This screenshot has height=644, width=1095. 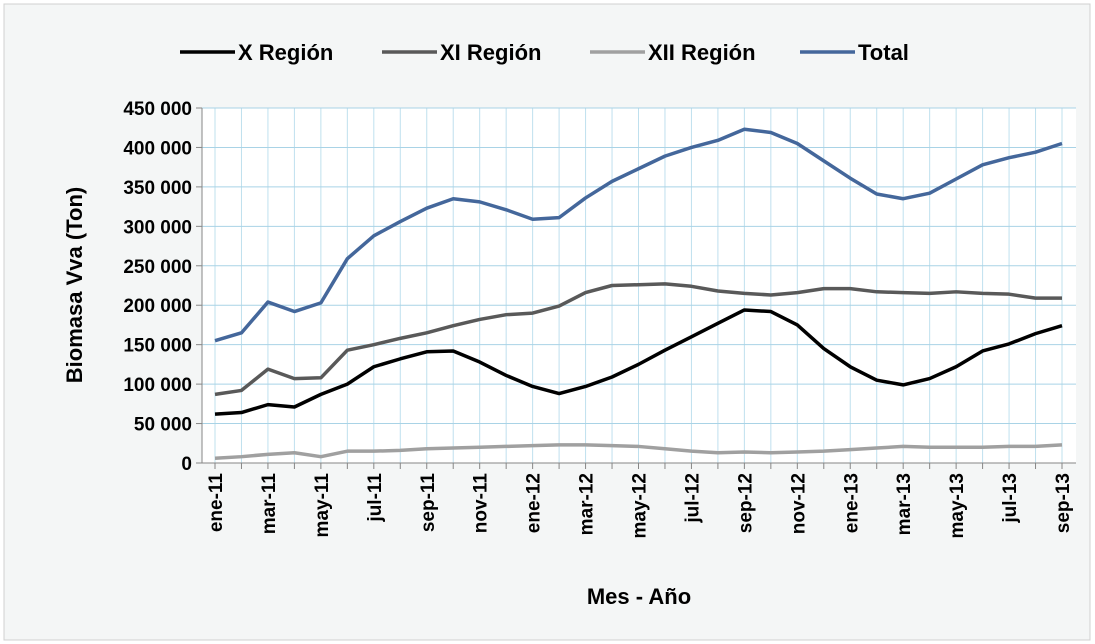 What do you see at coordinates (285, 52) in the screenshot?
I see `legend-label: X Región` at bounding box center [285, 52].